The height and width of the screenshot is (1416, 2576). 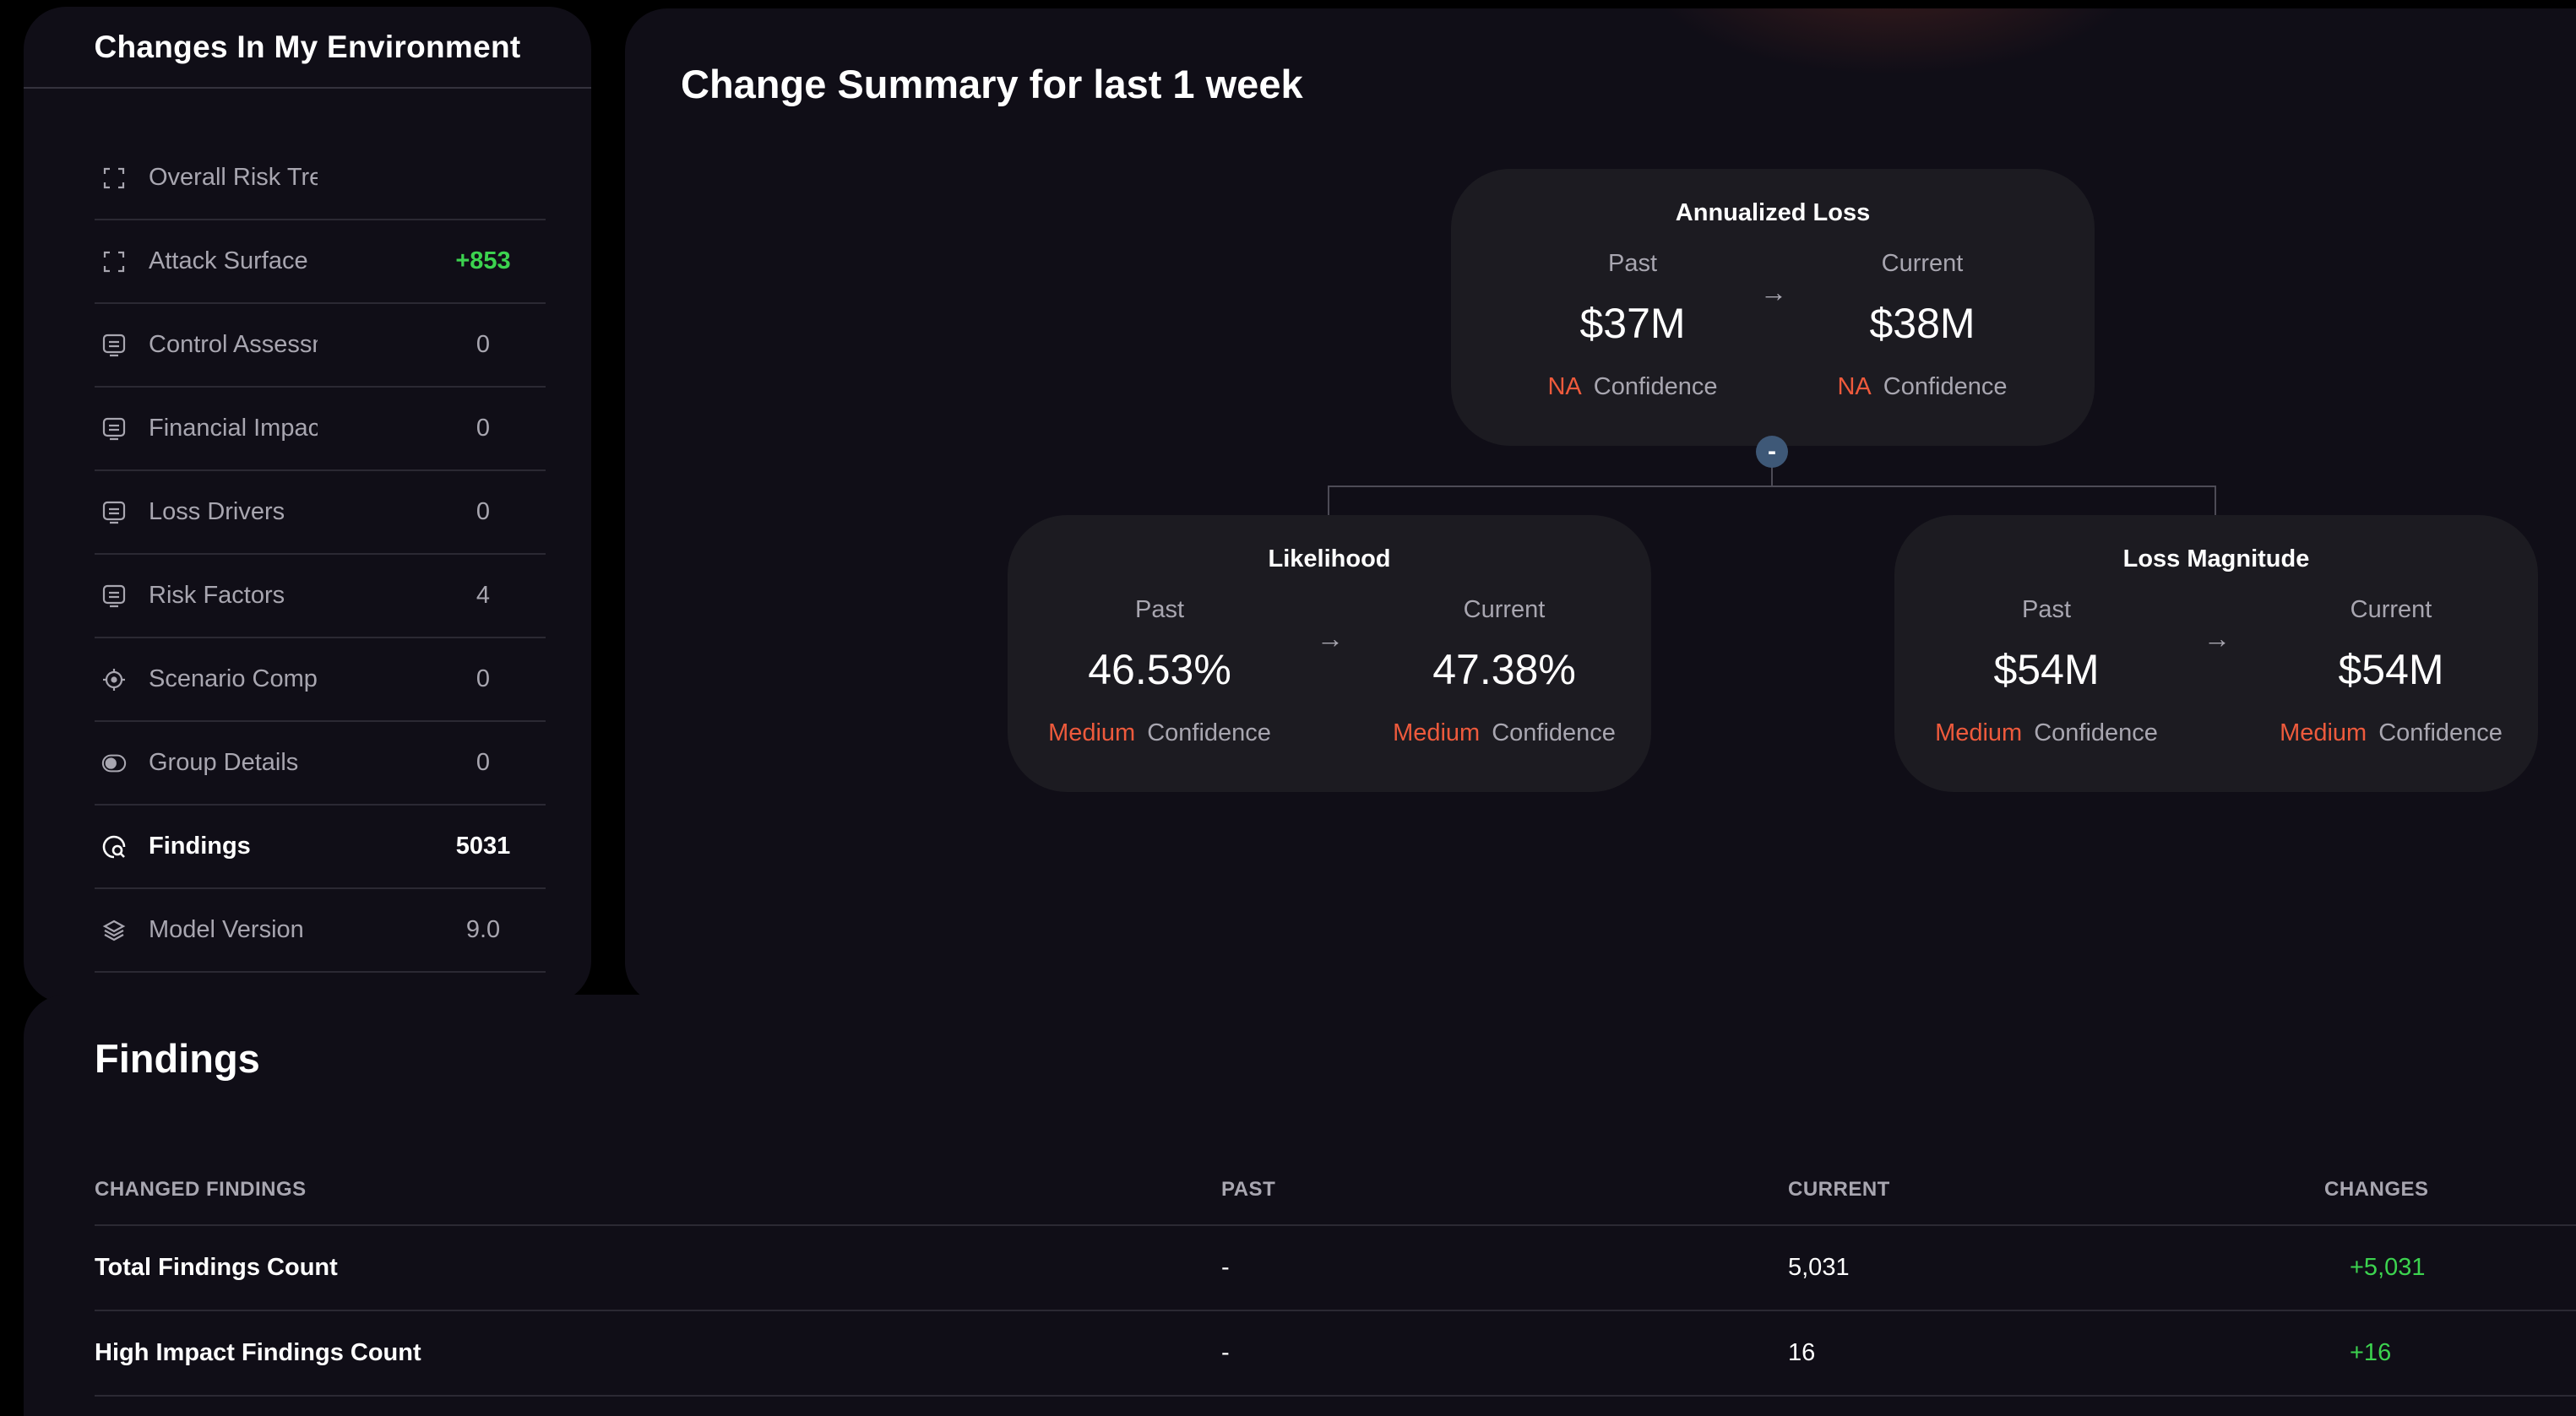 I want to click on current-value: $54M, so click(x=2391, y=669).